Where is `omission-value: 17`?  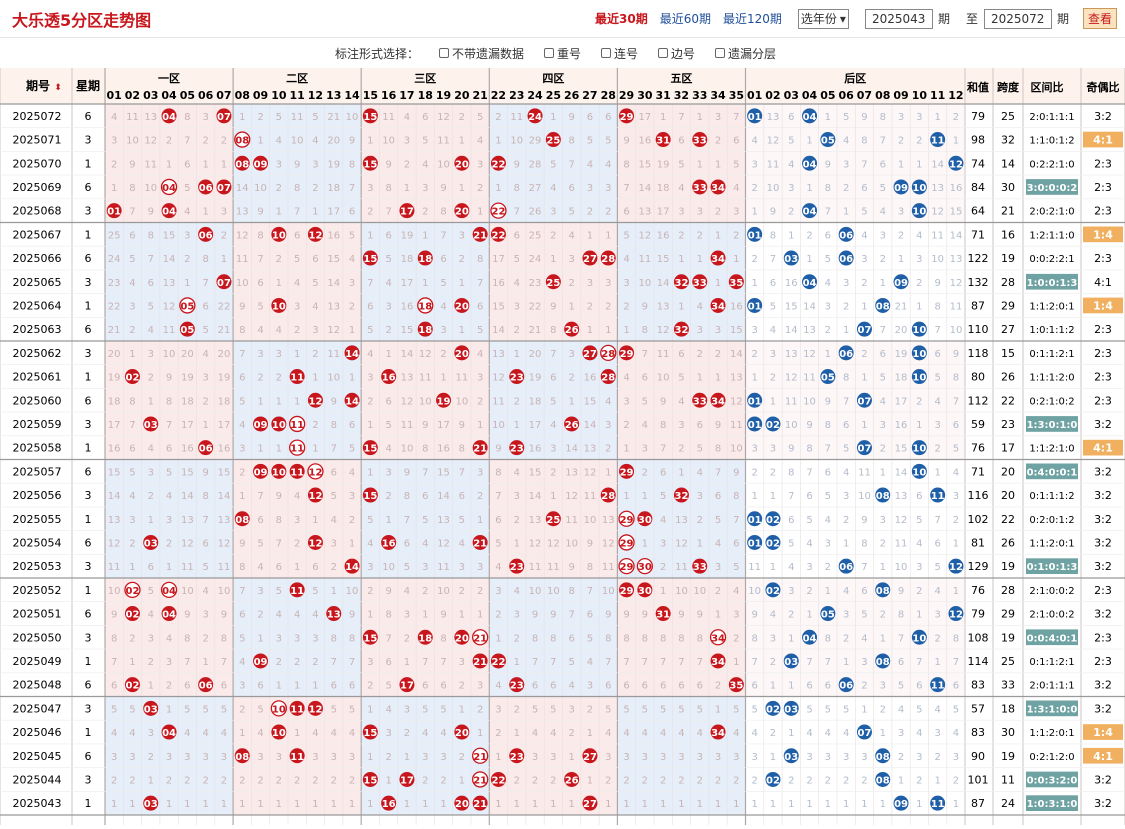
omission-value: 17 is located at coordinates (187, 425).